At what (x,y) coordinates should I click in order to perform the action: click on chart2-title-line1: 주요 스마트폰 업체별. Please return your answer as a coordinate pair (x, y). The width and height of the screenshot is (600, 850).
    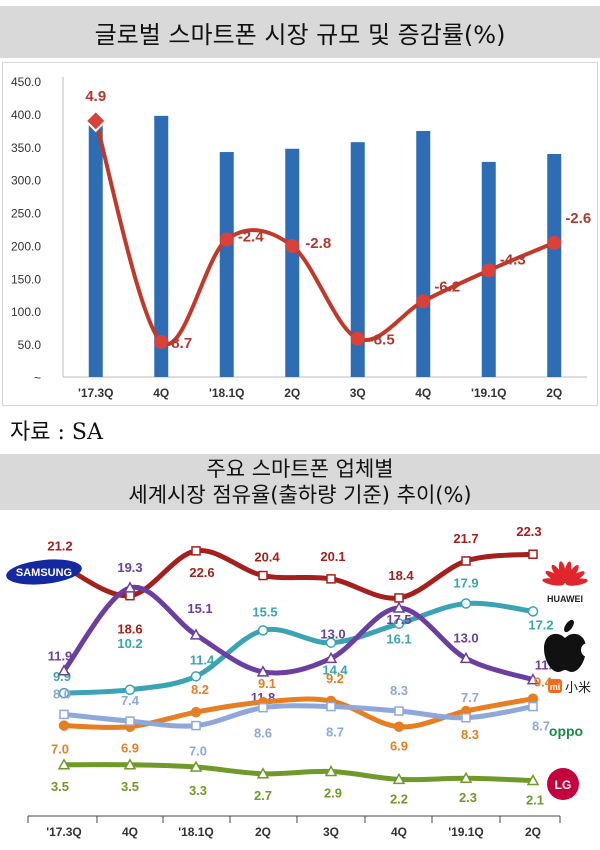
    Looking at the image, I should click on (300, 469).